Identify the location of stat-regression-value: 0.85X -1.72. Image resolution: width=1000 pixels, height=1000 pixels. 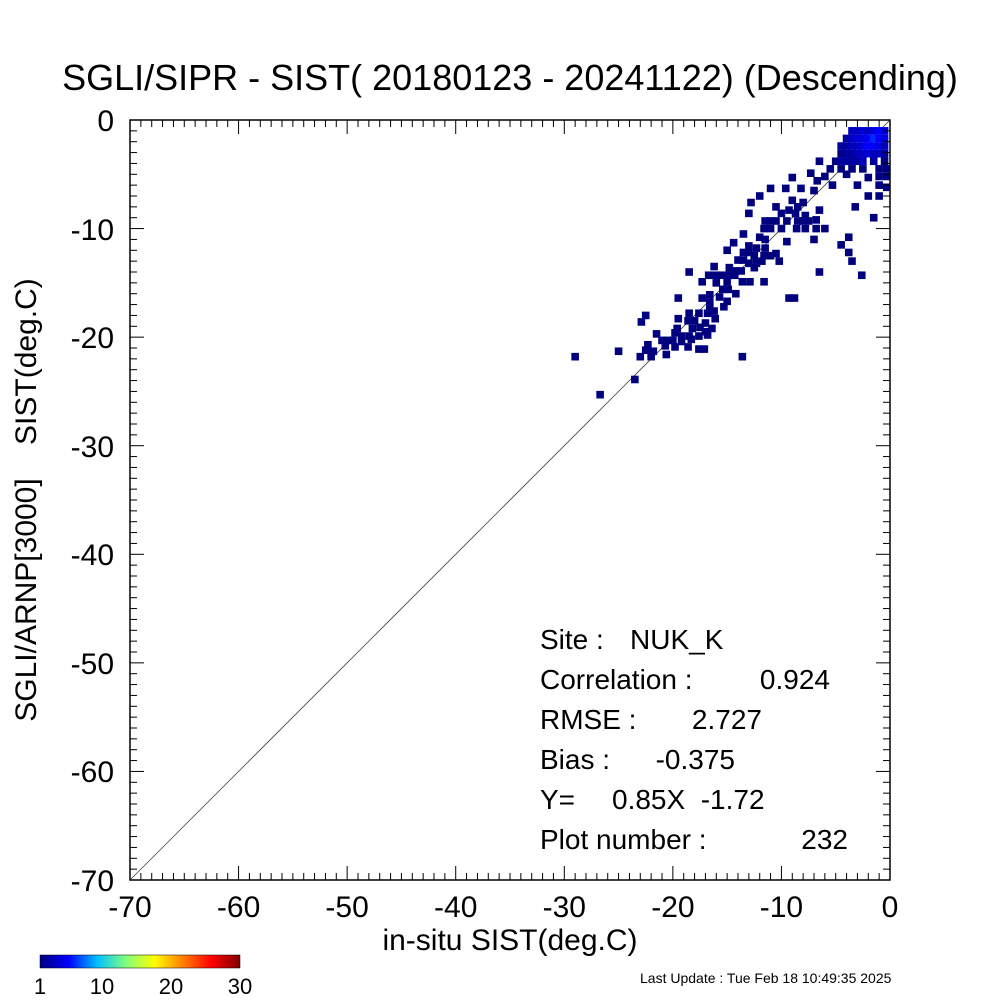
(688, 799).